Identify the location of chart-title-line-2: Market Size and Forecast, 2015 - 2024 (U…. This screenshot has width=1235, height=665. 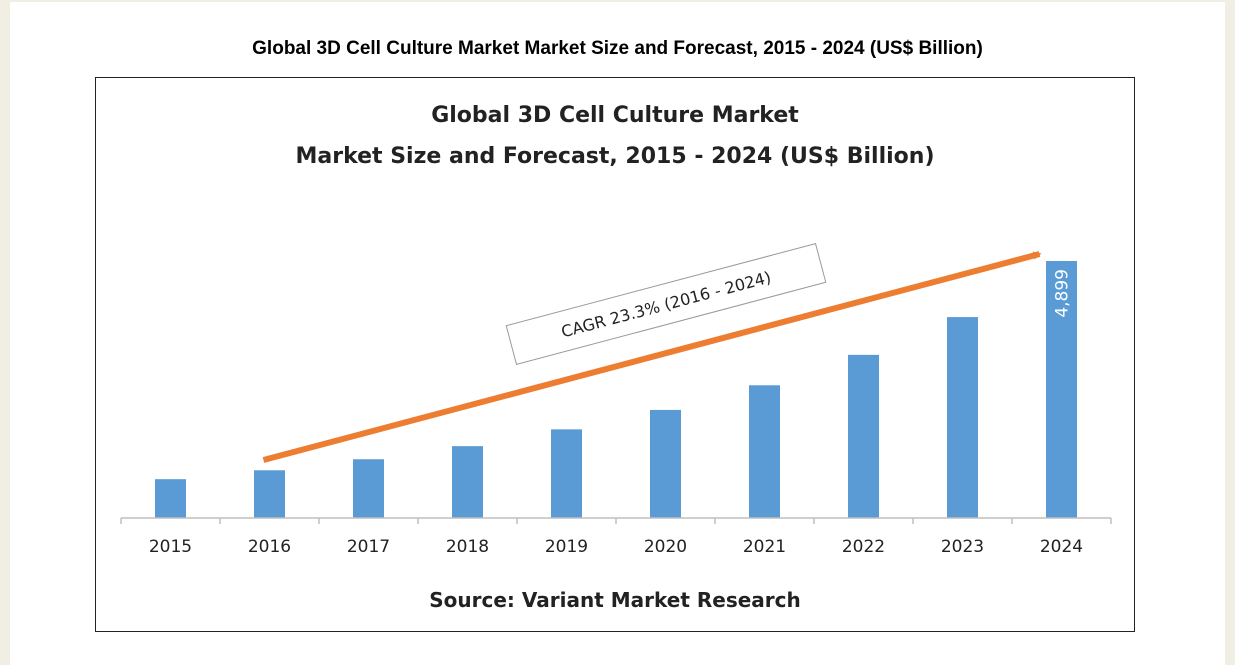
(615, 156).